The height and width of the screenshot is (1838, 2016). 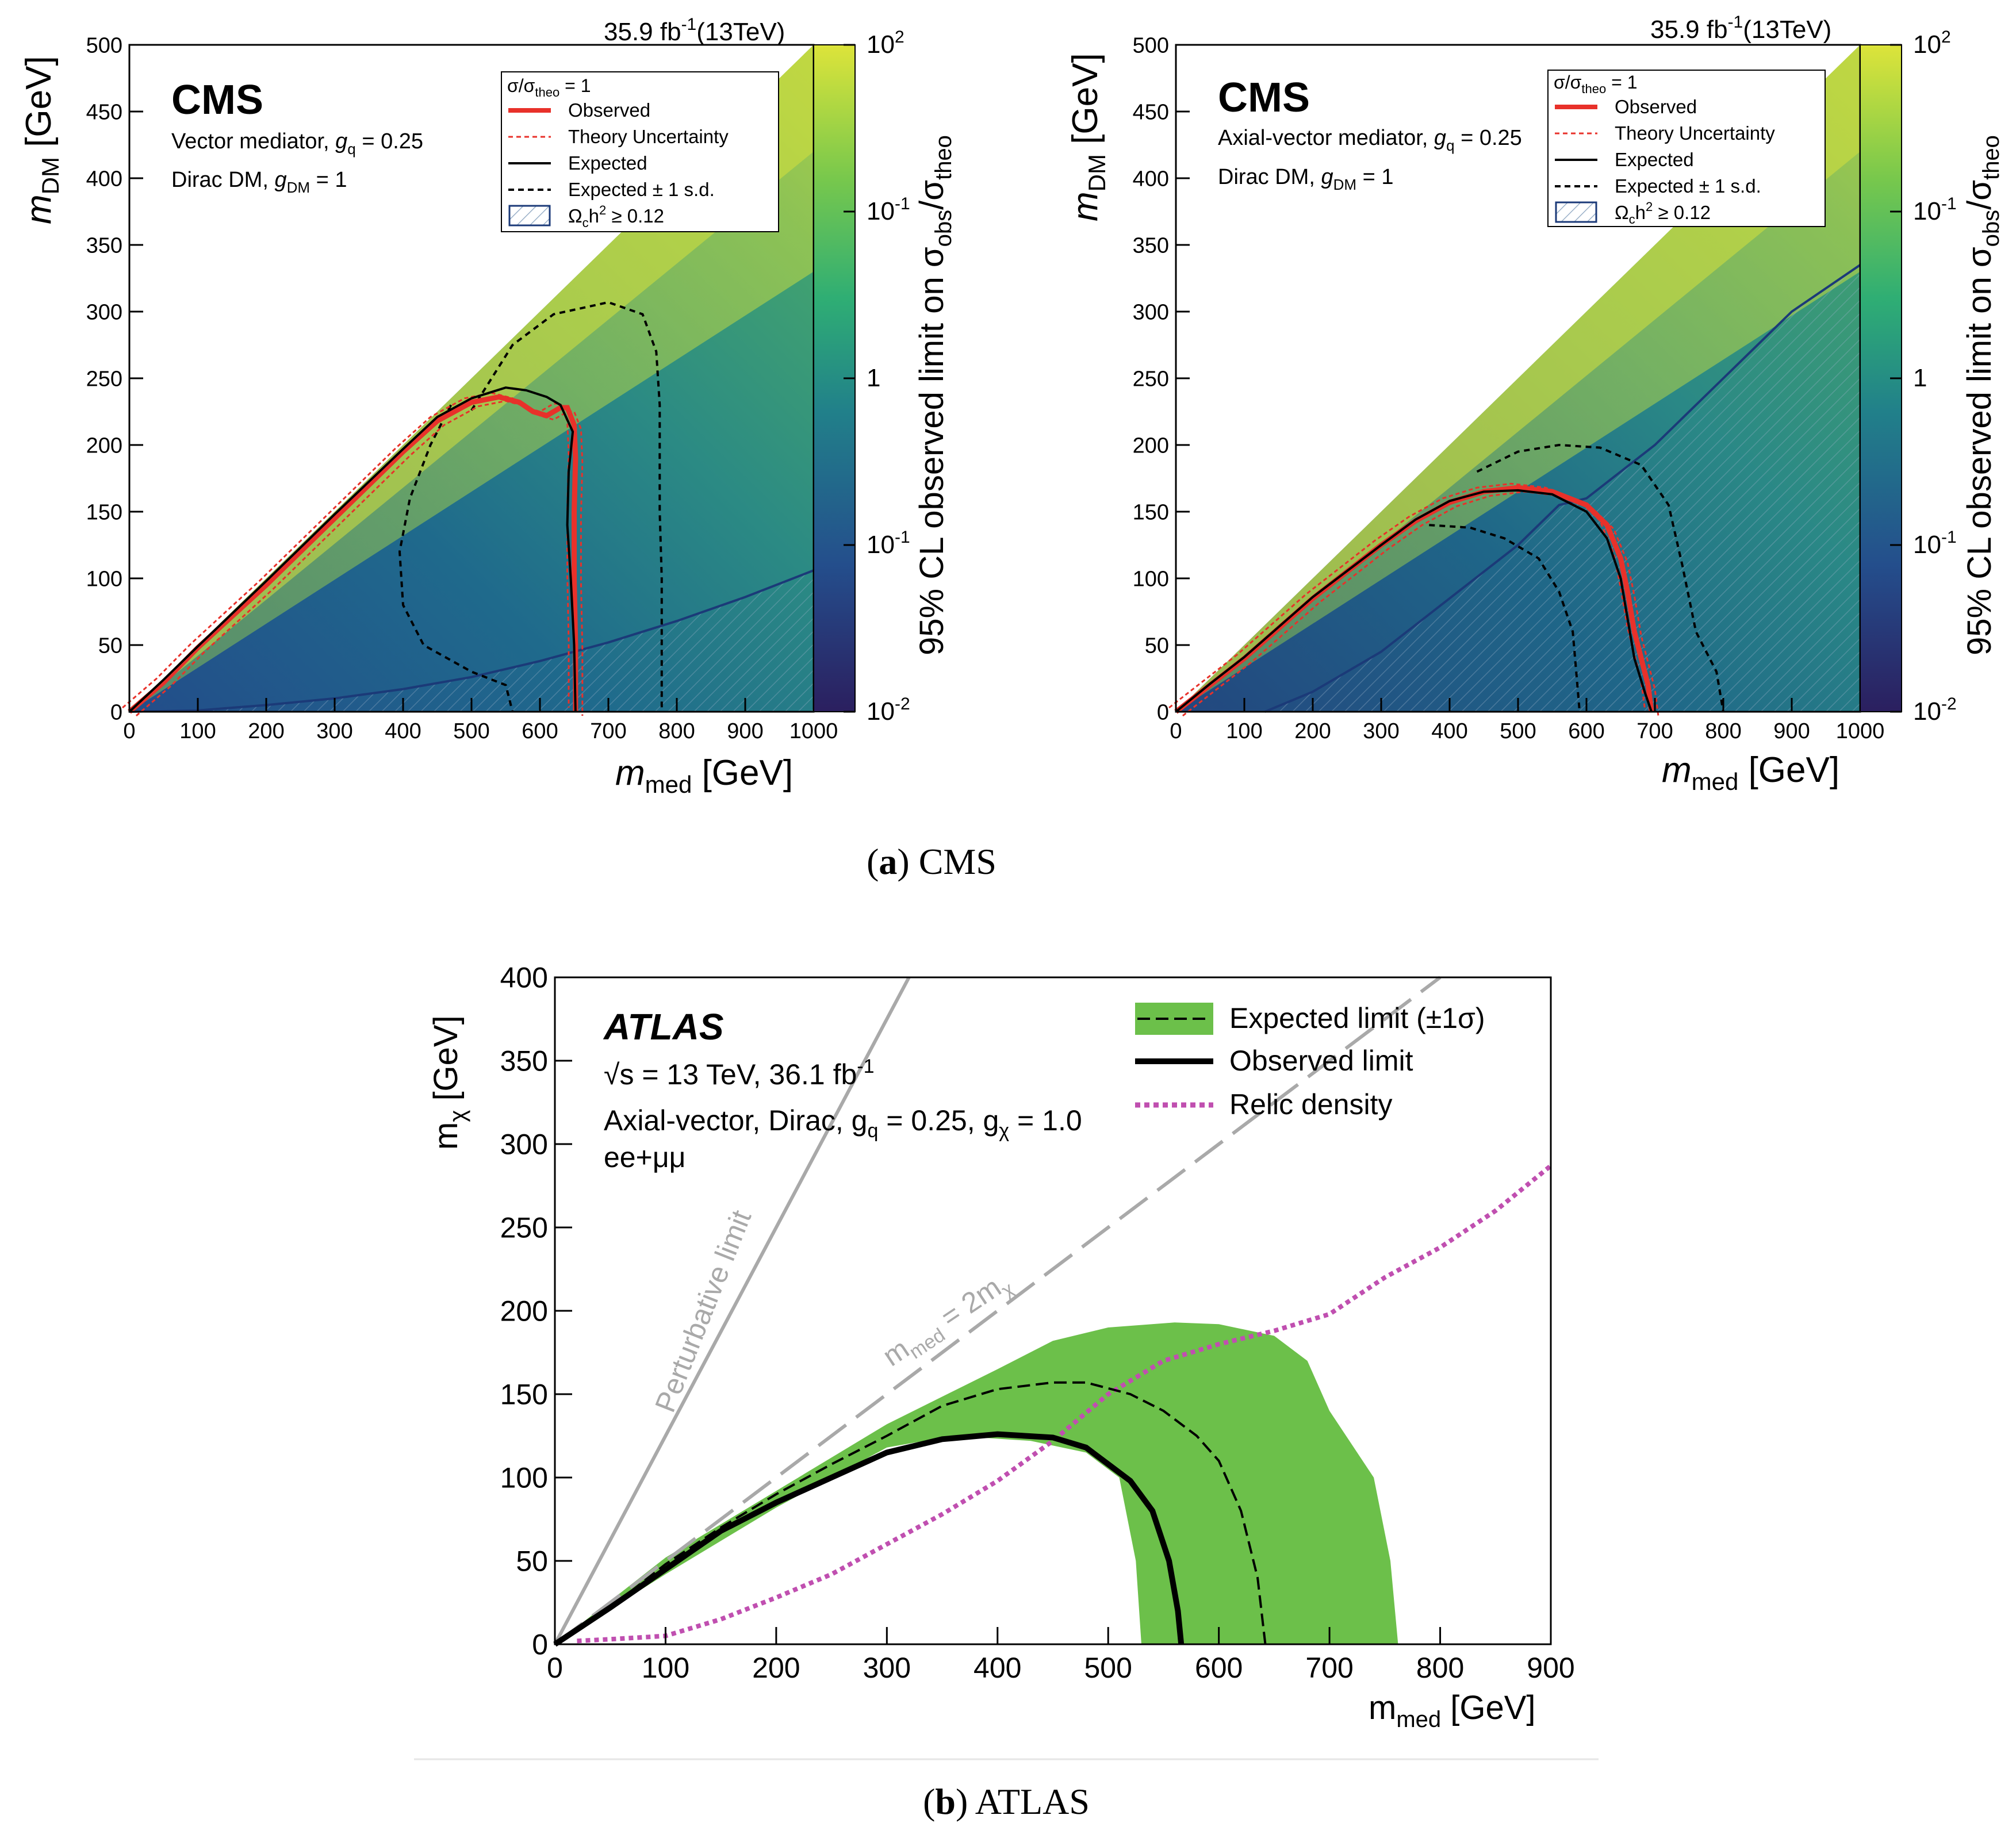 What do you see at coordinates (1414, 601) in the screenshot?
I see `expected-contour` at bounding box center [1414, 601].